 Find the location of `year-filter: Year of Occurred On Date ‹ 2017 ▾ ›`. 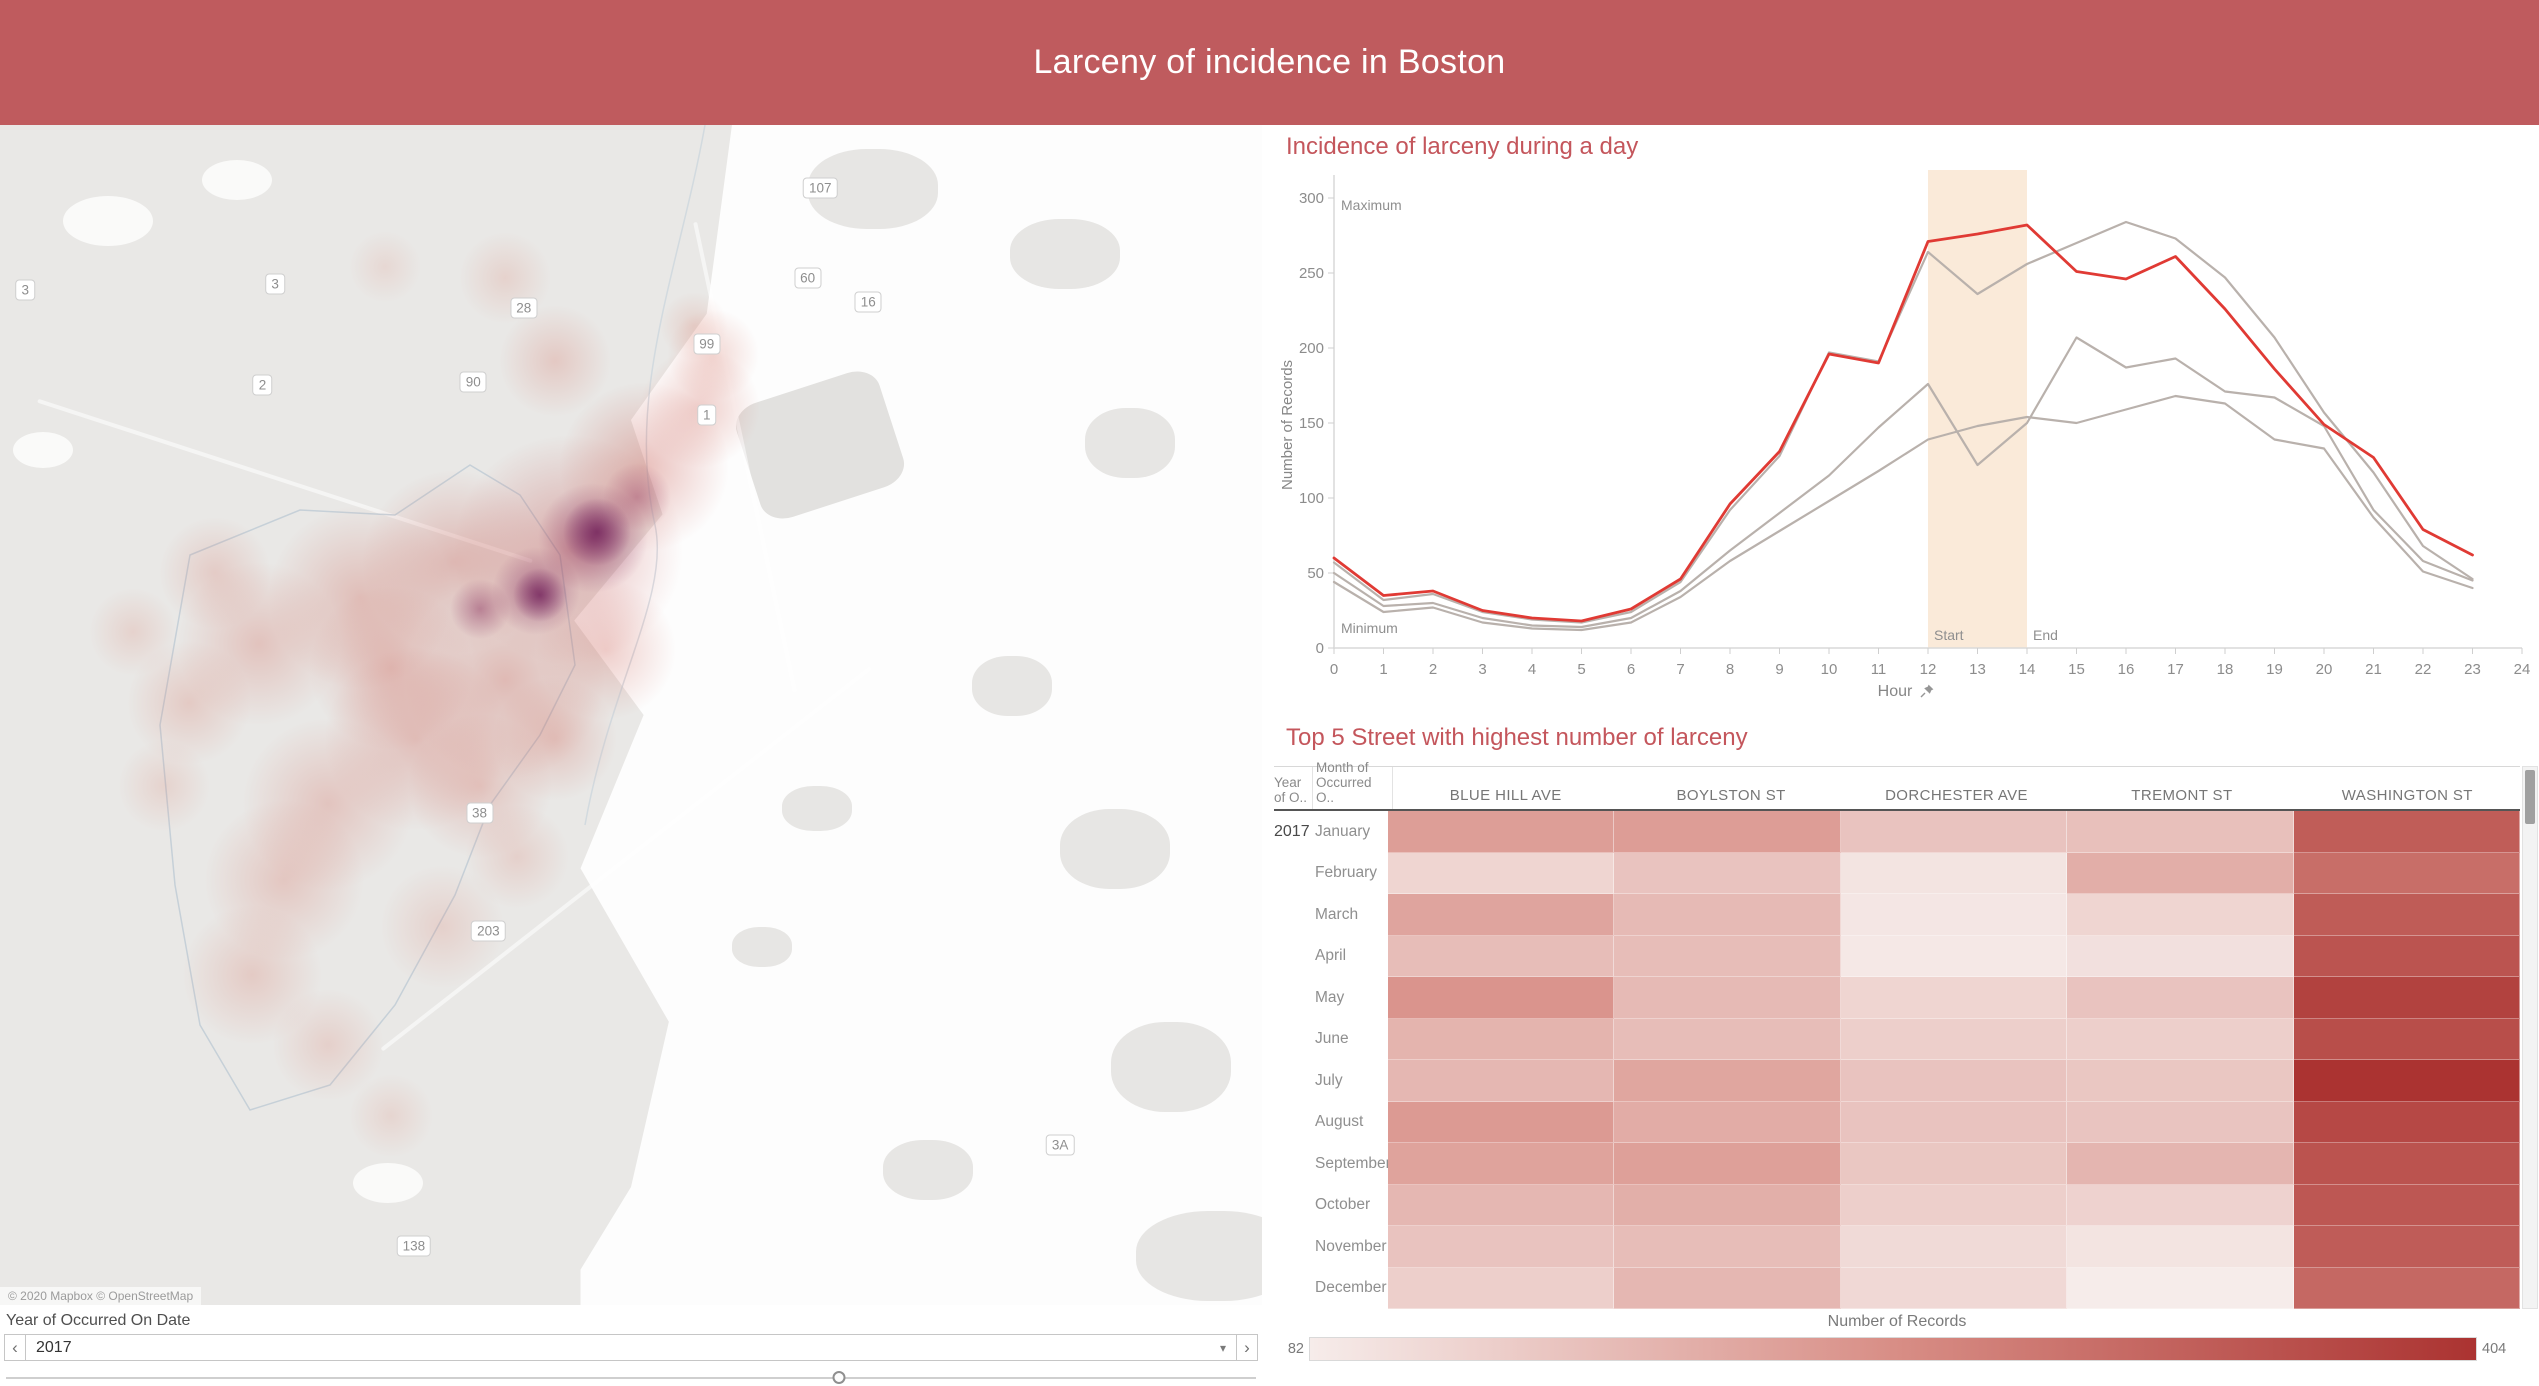

year-filter: Year of Occurred On Date ‹ 2017 ▾ › is located at coordinates (631, 1348).